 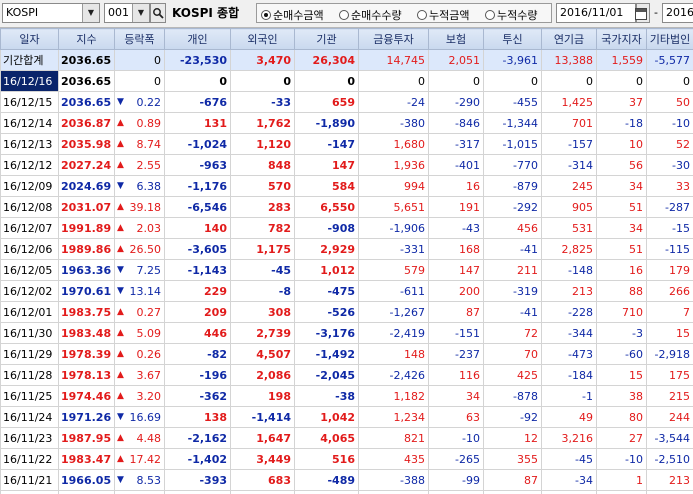 What do you see at coordinates (569, 354) in the screenshot?
I see `cell-pension: -473` at bounding box center [569, 354].